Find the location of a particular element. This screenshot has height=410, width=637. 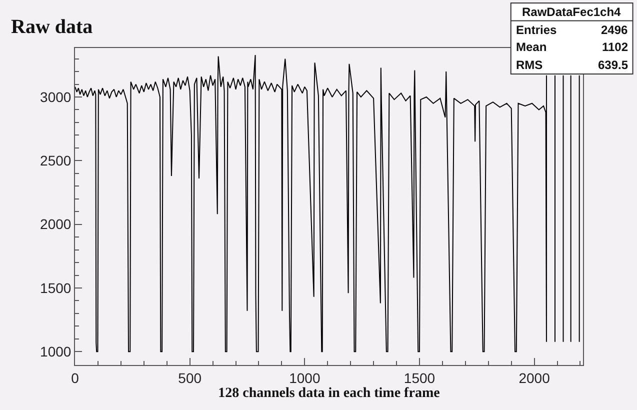

x-tick-label: 500 is located at coordinates (190, 378).